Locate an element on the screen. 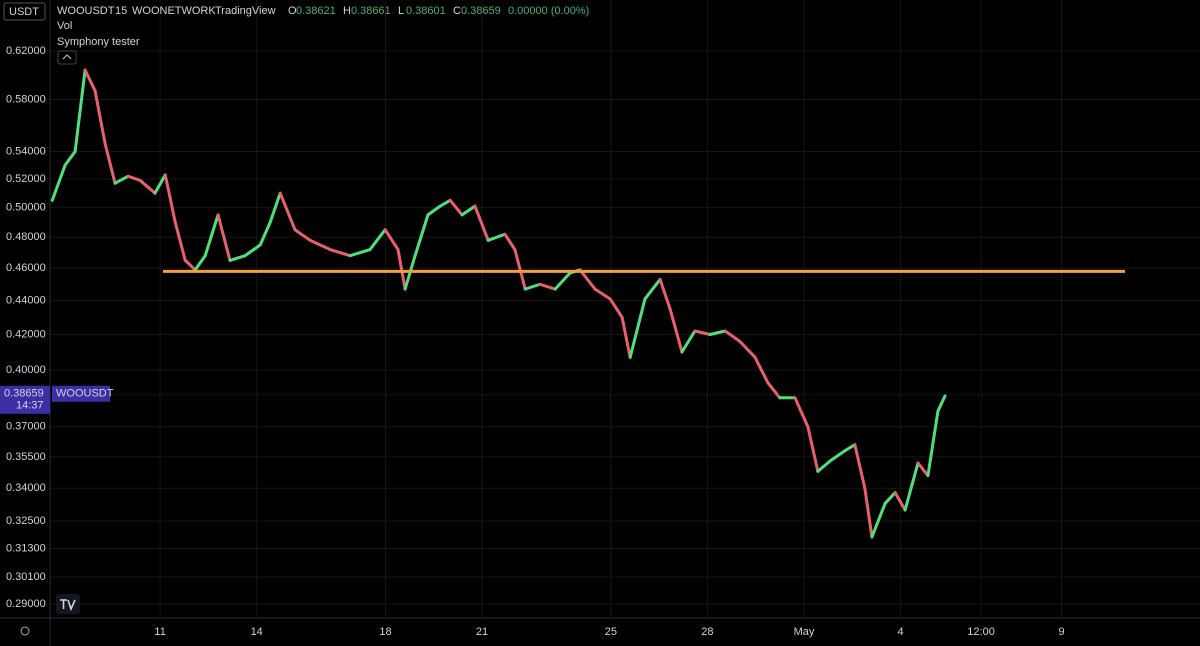  logo-mark is located at coordinates (68, 605).